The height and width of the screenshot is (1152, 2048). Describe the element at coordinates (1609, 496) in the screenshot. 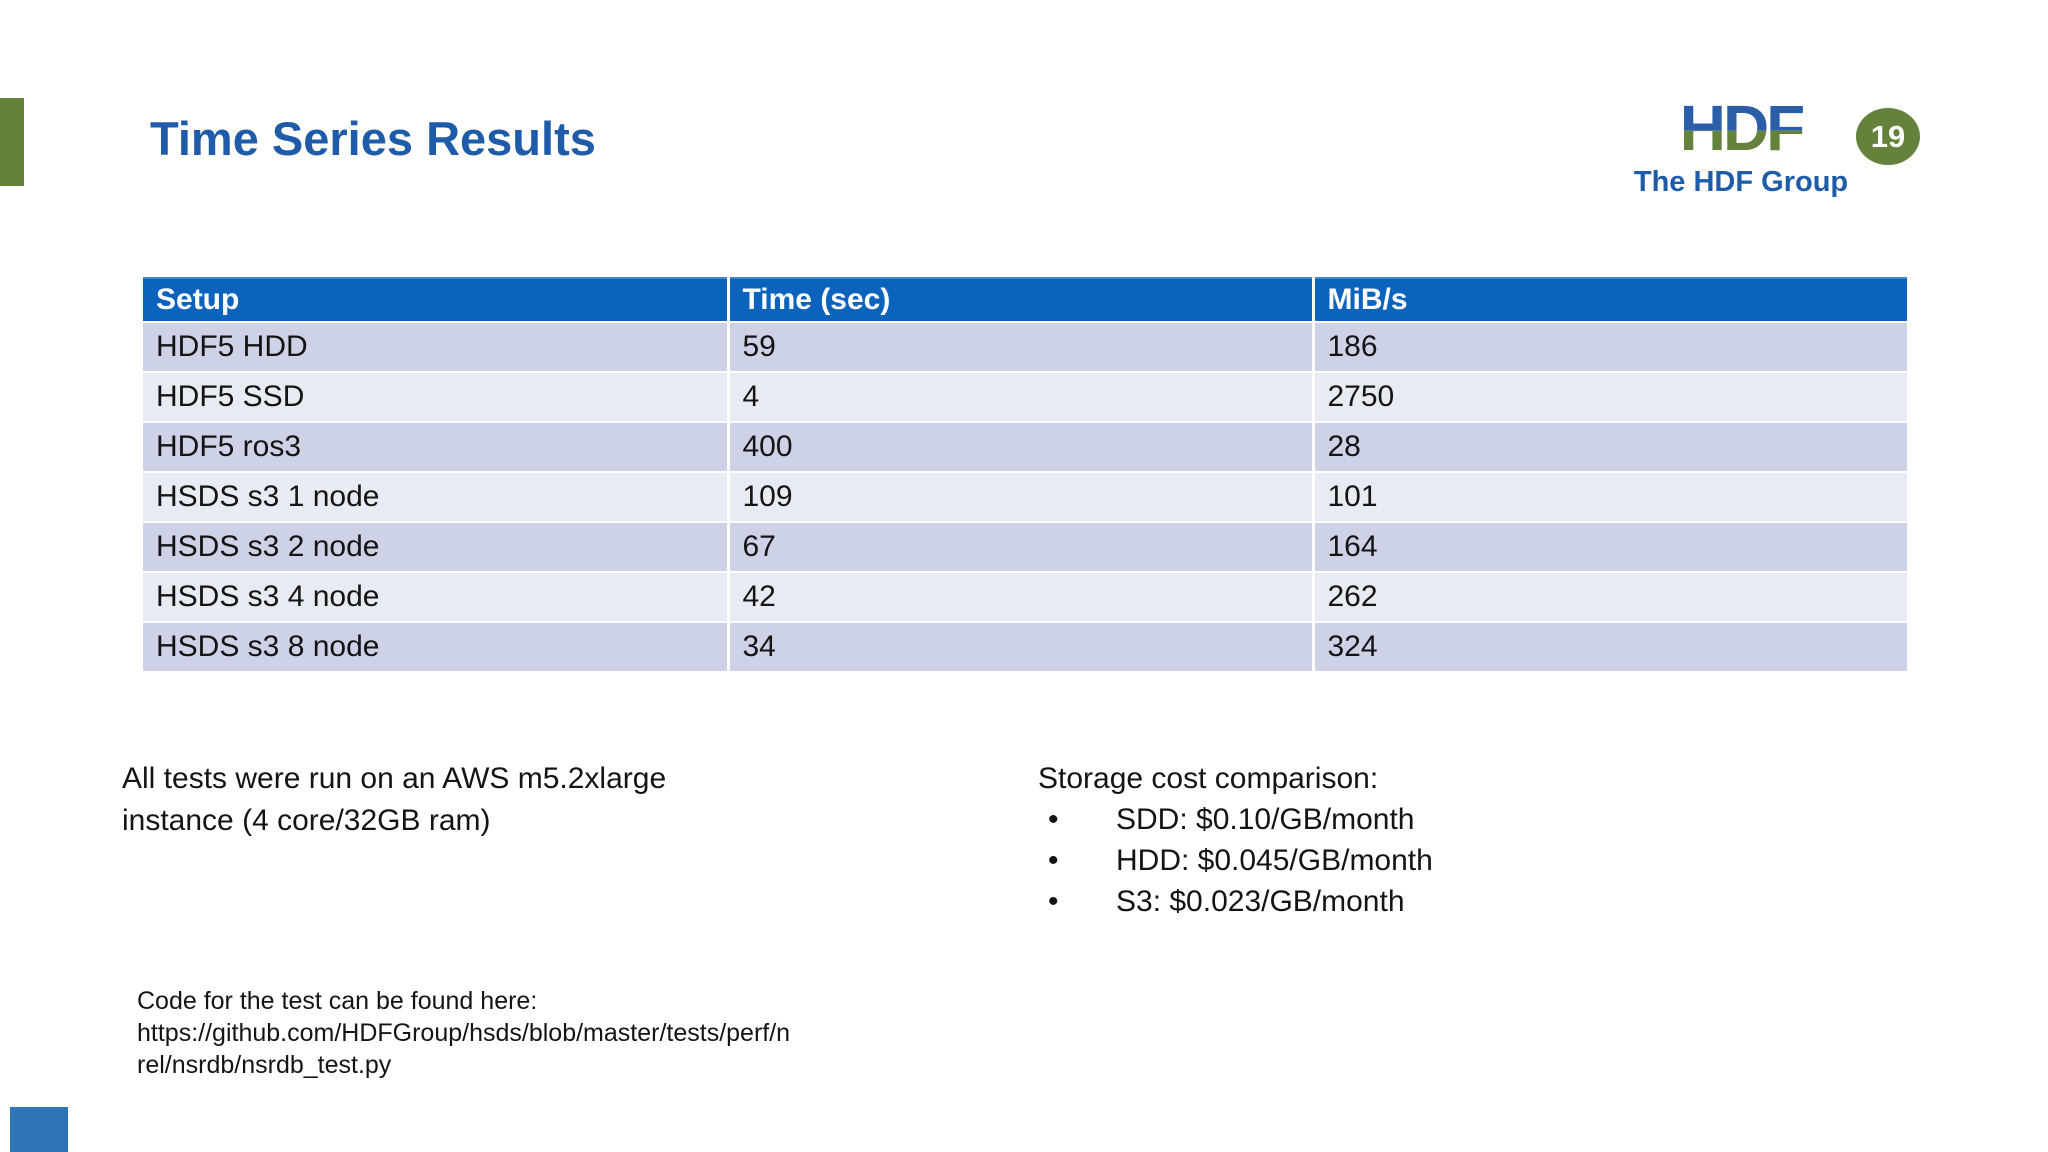

I see `cell-mibs: 101` at that location.